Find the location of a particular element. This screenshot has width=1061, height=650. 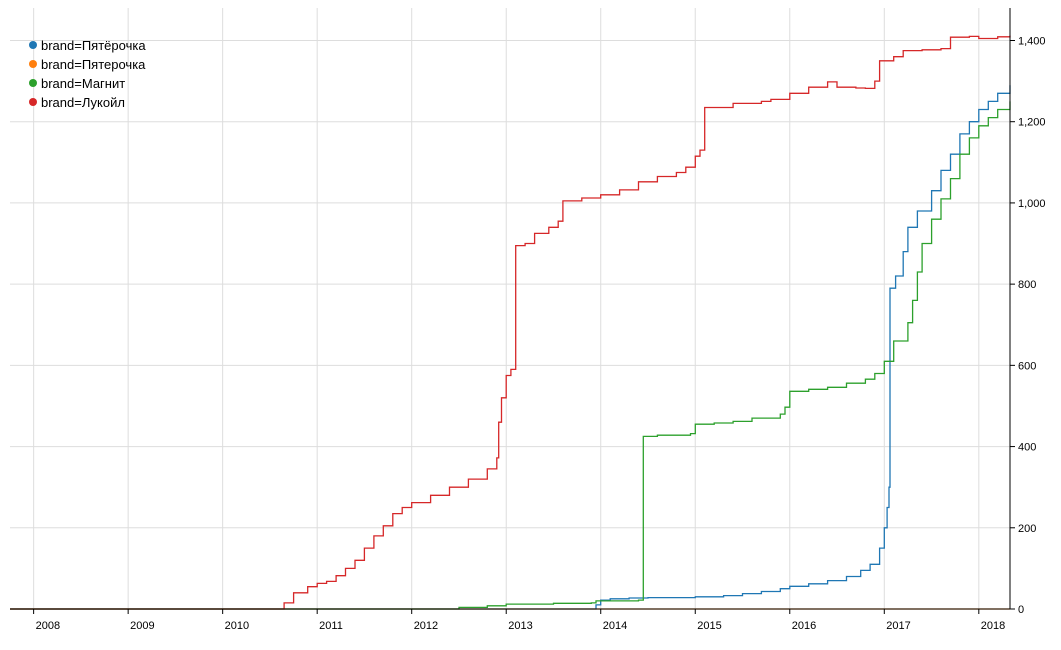

x-tick-label: 2018 is located at coordinates (993, 626).